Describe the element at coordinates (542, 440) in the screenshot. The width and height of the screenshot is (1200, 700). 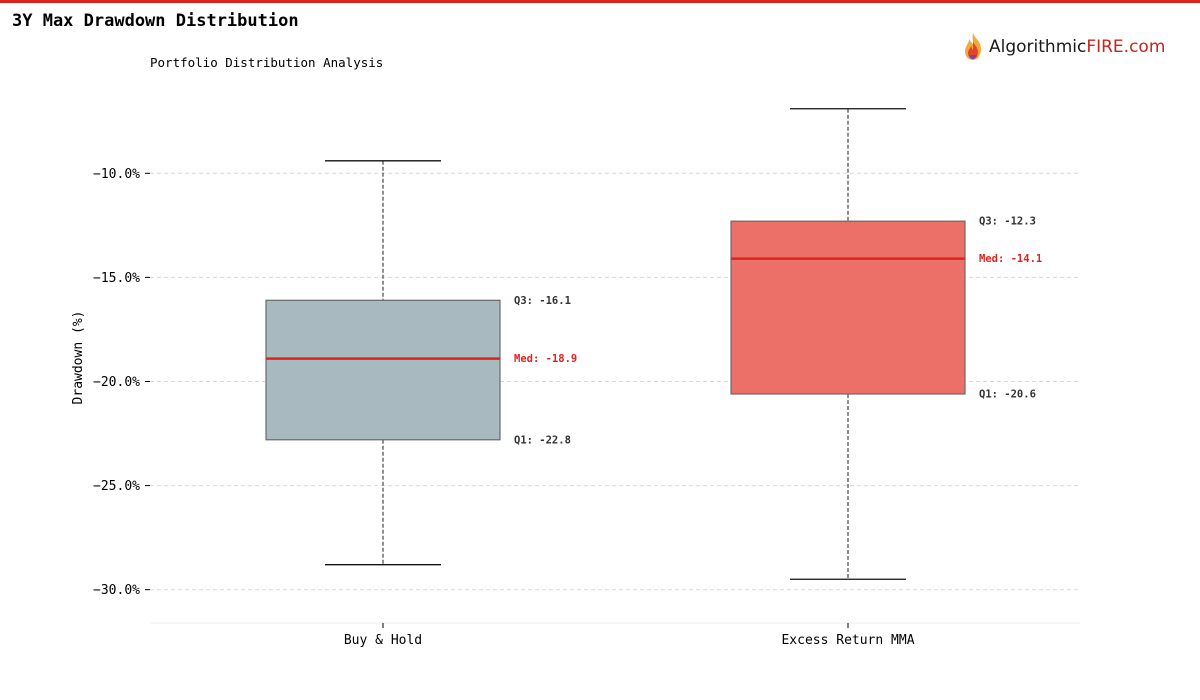
I see `q1-label: Q1: -22.8` at that location.